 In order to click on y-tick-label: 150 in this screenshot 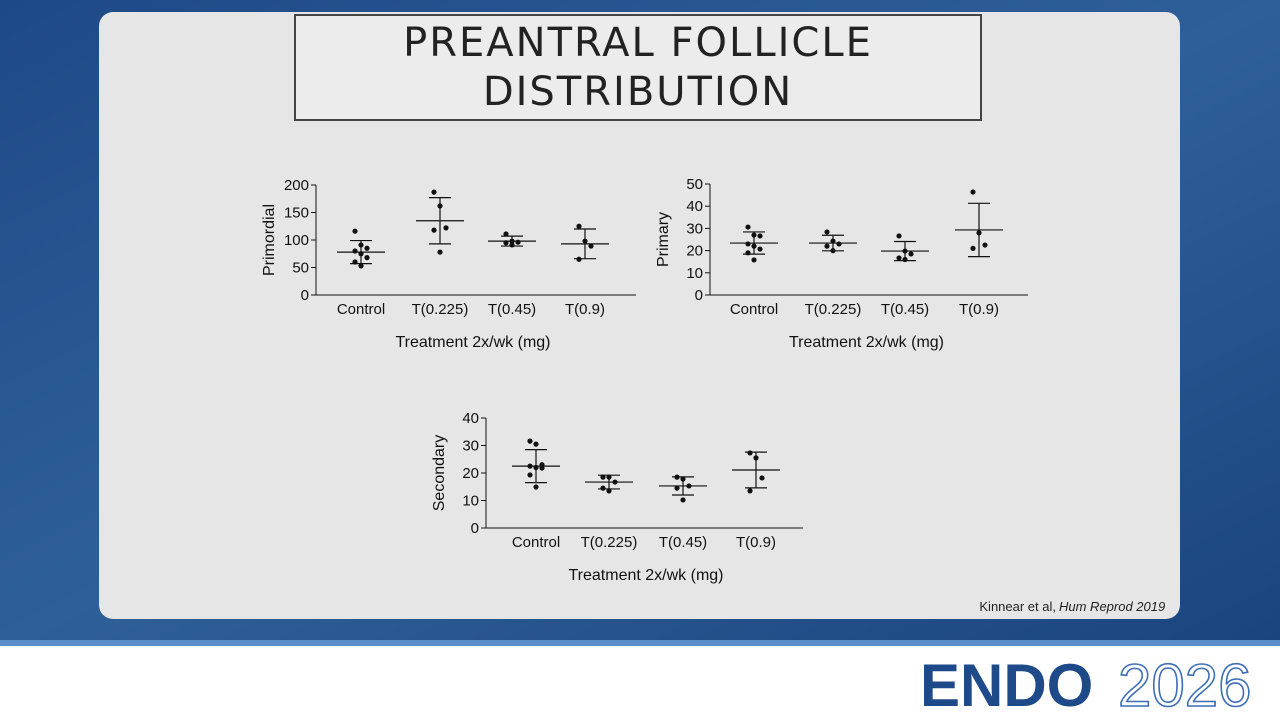, I will do `click(296, 213)`.